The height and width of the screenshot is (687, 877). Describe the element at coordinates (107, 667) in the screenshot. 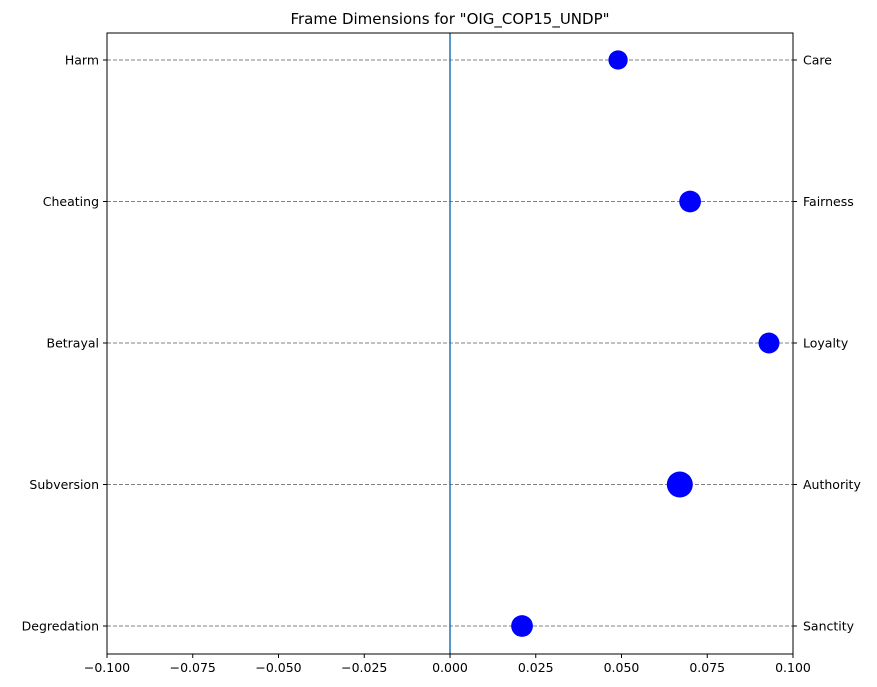

I see `x-tick-label: −0.100` at that location.